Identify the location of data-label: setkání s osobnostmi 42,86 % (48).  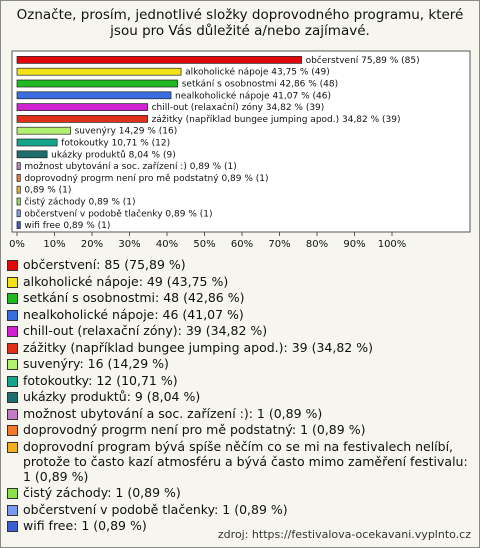
(260, 85).